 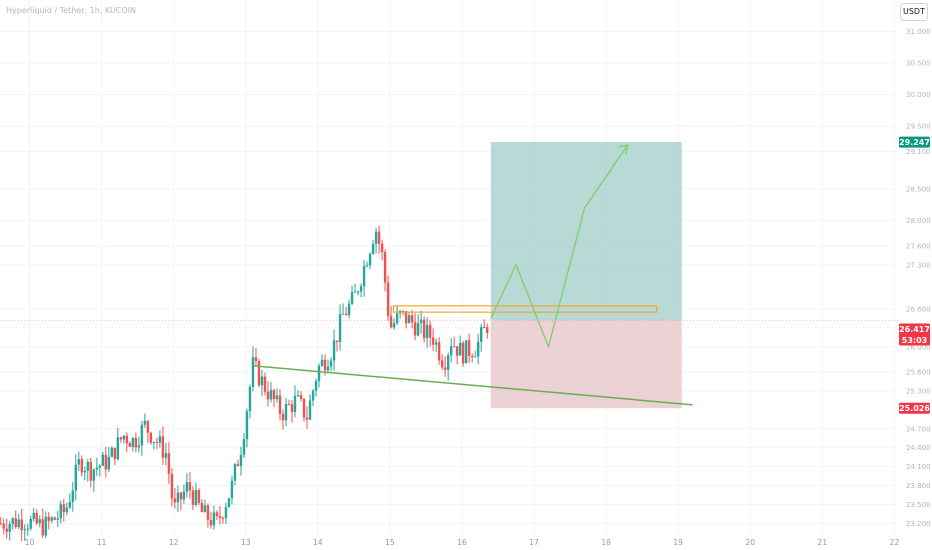 I want to click on x-axis-tick-label: 14, so click(x=318, y=542).